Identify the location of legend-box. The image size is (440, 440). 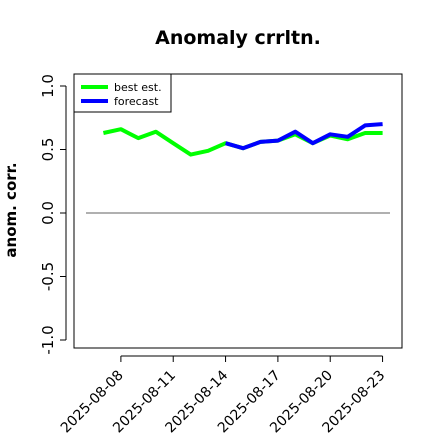
(122, 93).